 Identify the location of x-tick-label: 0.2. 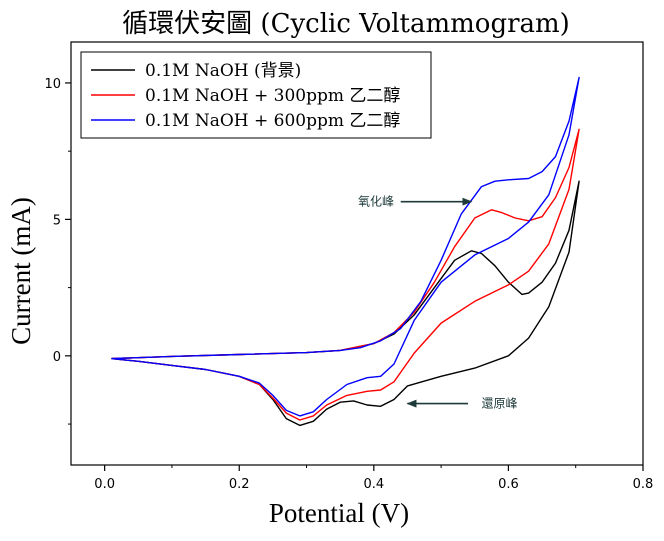
(239, 484).